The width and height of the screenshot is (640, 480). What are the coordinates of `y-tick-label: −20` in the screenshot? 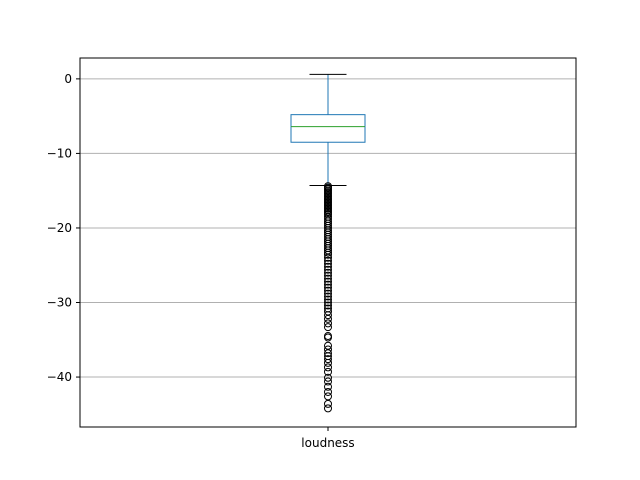 It's located at (59, 228).